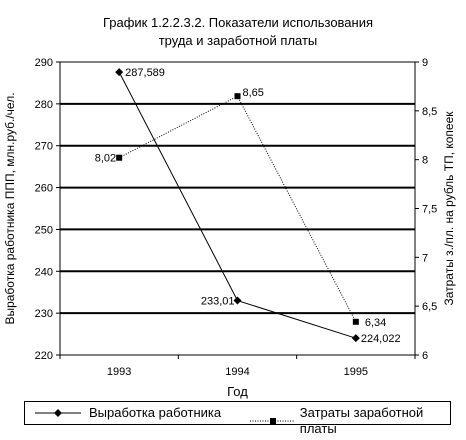 The height and width of the screenshot is (440, 466). Describe the element at coordinates (425, 63) in the screenshot. I see `y-right-tick-label: 9` at that location.